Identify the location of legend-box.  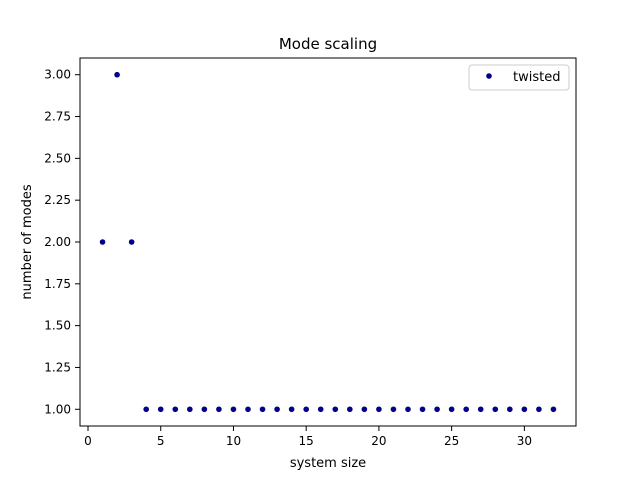
(519, 77).